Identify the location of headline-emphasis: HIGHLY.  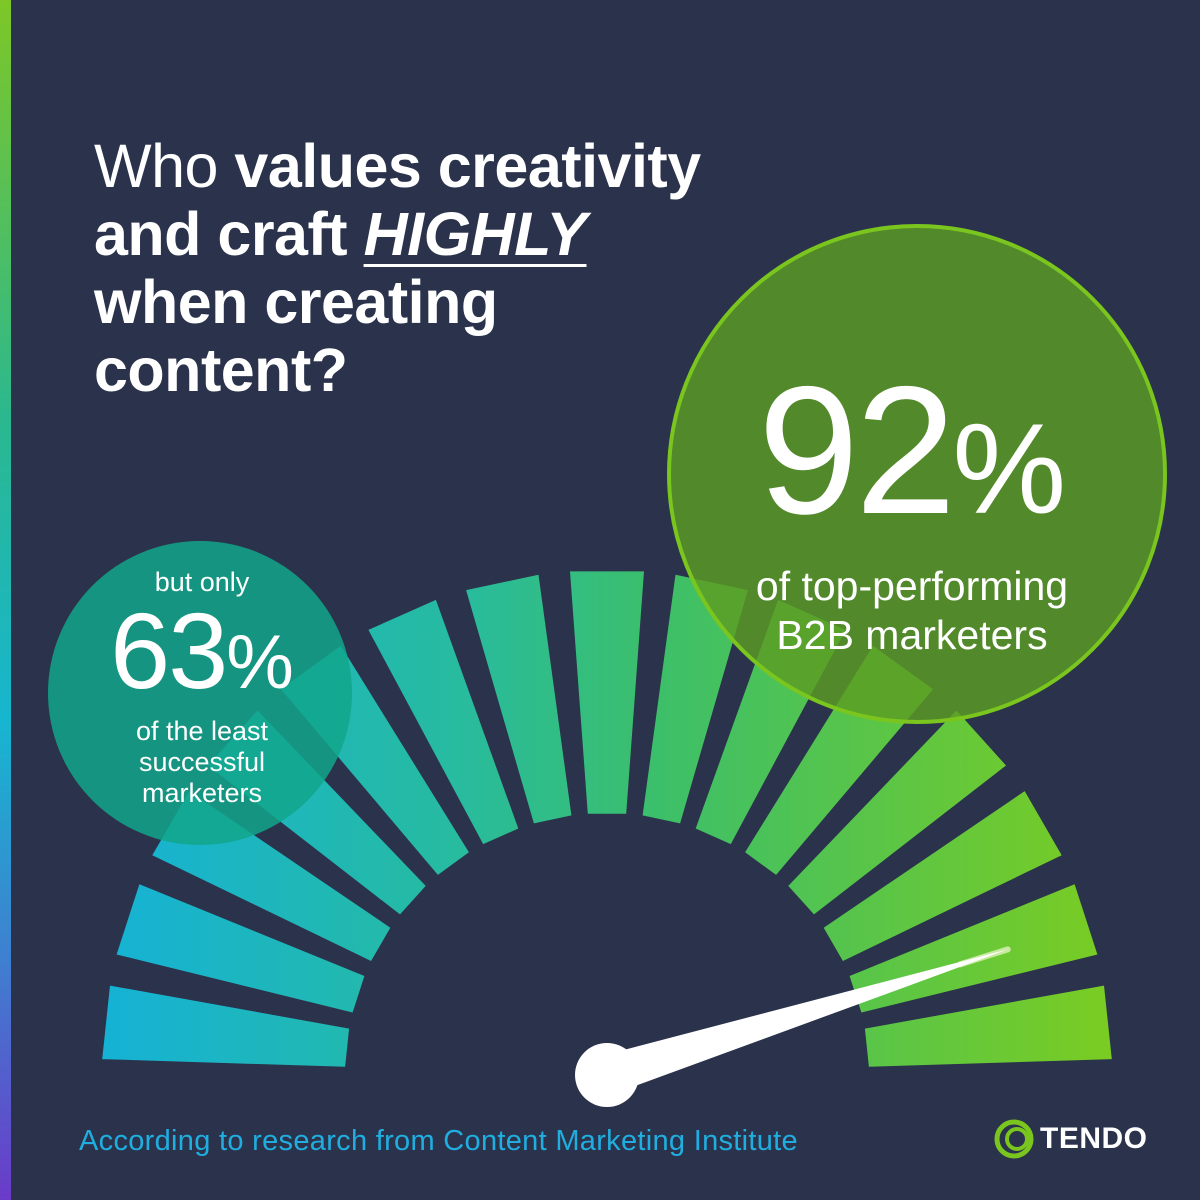
(475, 234).